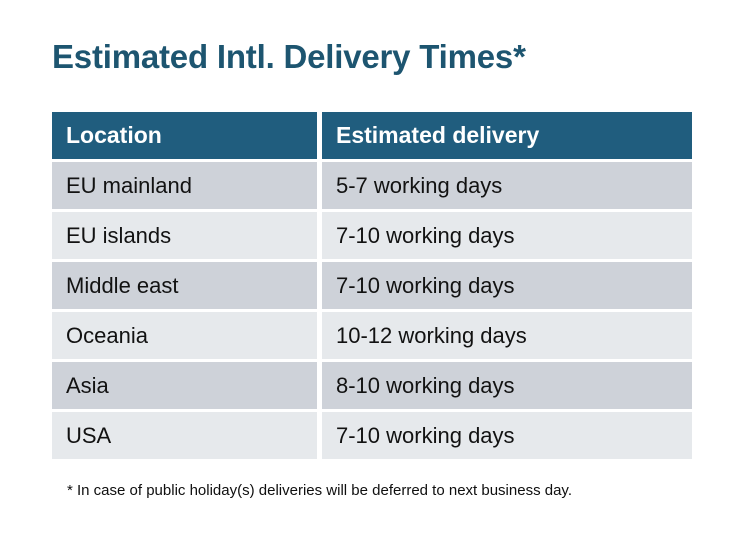  I want to click on table-row: Asia 8-10 working days, so click(372, 385).